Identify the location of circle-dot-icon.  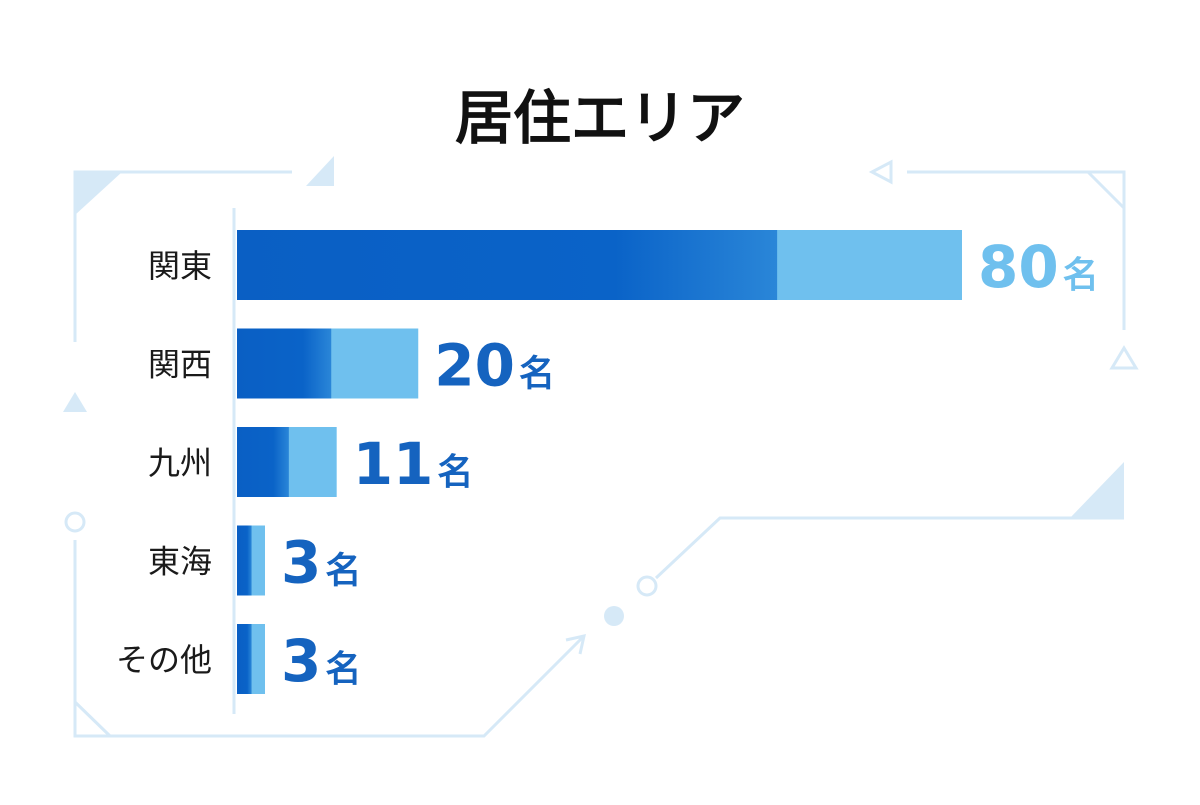
(614, 616).